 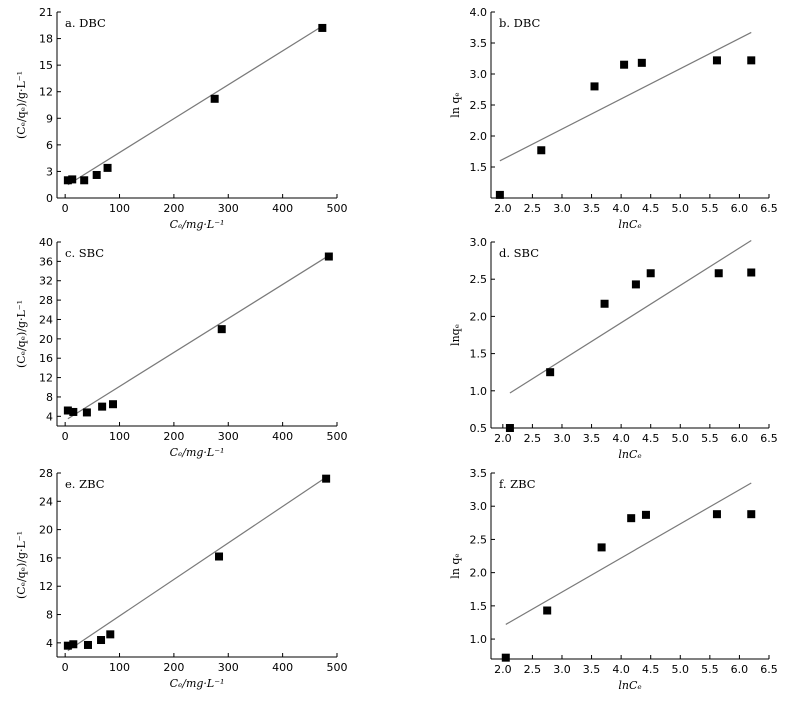 What do you see at coordinates (84, 253) in the screenshot?
I see `panel-title: c. SBC` at bounding box center [84, 253].